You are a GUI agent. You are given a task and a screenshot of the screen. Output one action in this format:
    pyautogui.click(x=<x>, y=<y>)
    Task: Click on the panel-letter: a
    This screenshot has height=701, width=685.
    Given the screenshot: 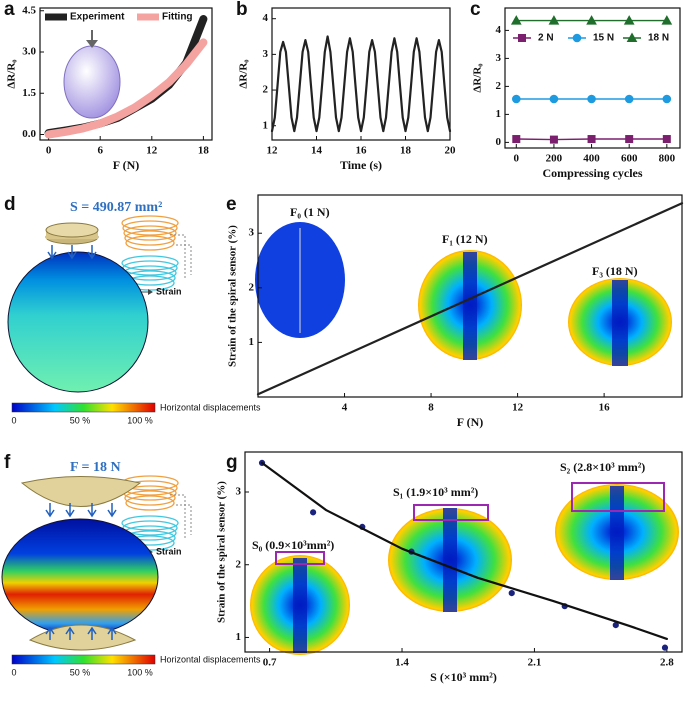 What is the action you would take?
    pyautogui.click(x=9, y=10)
    